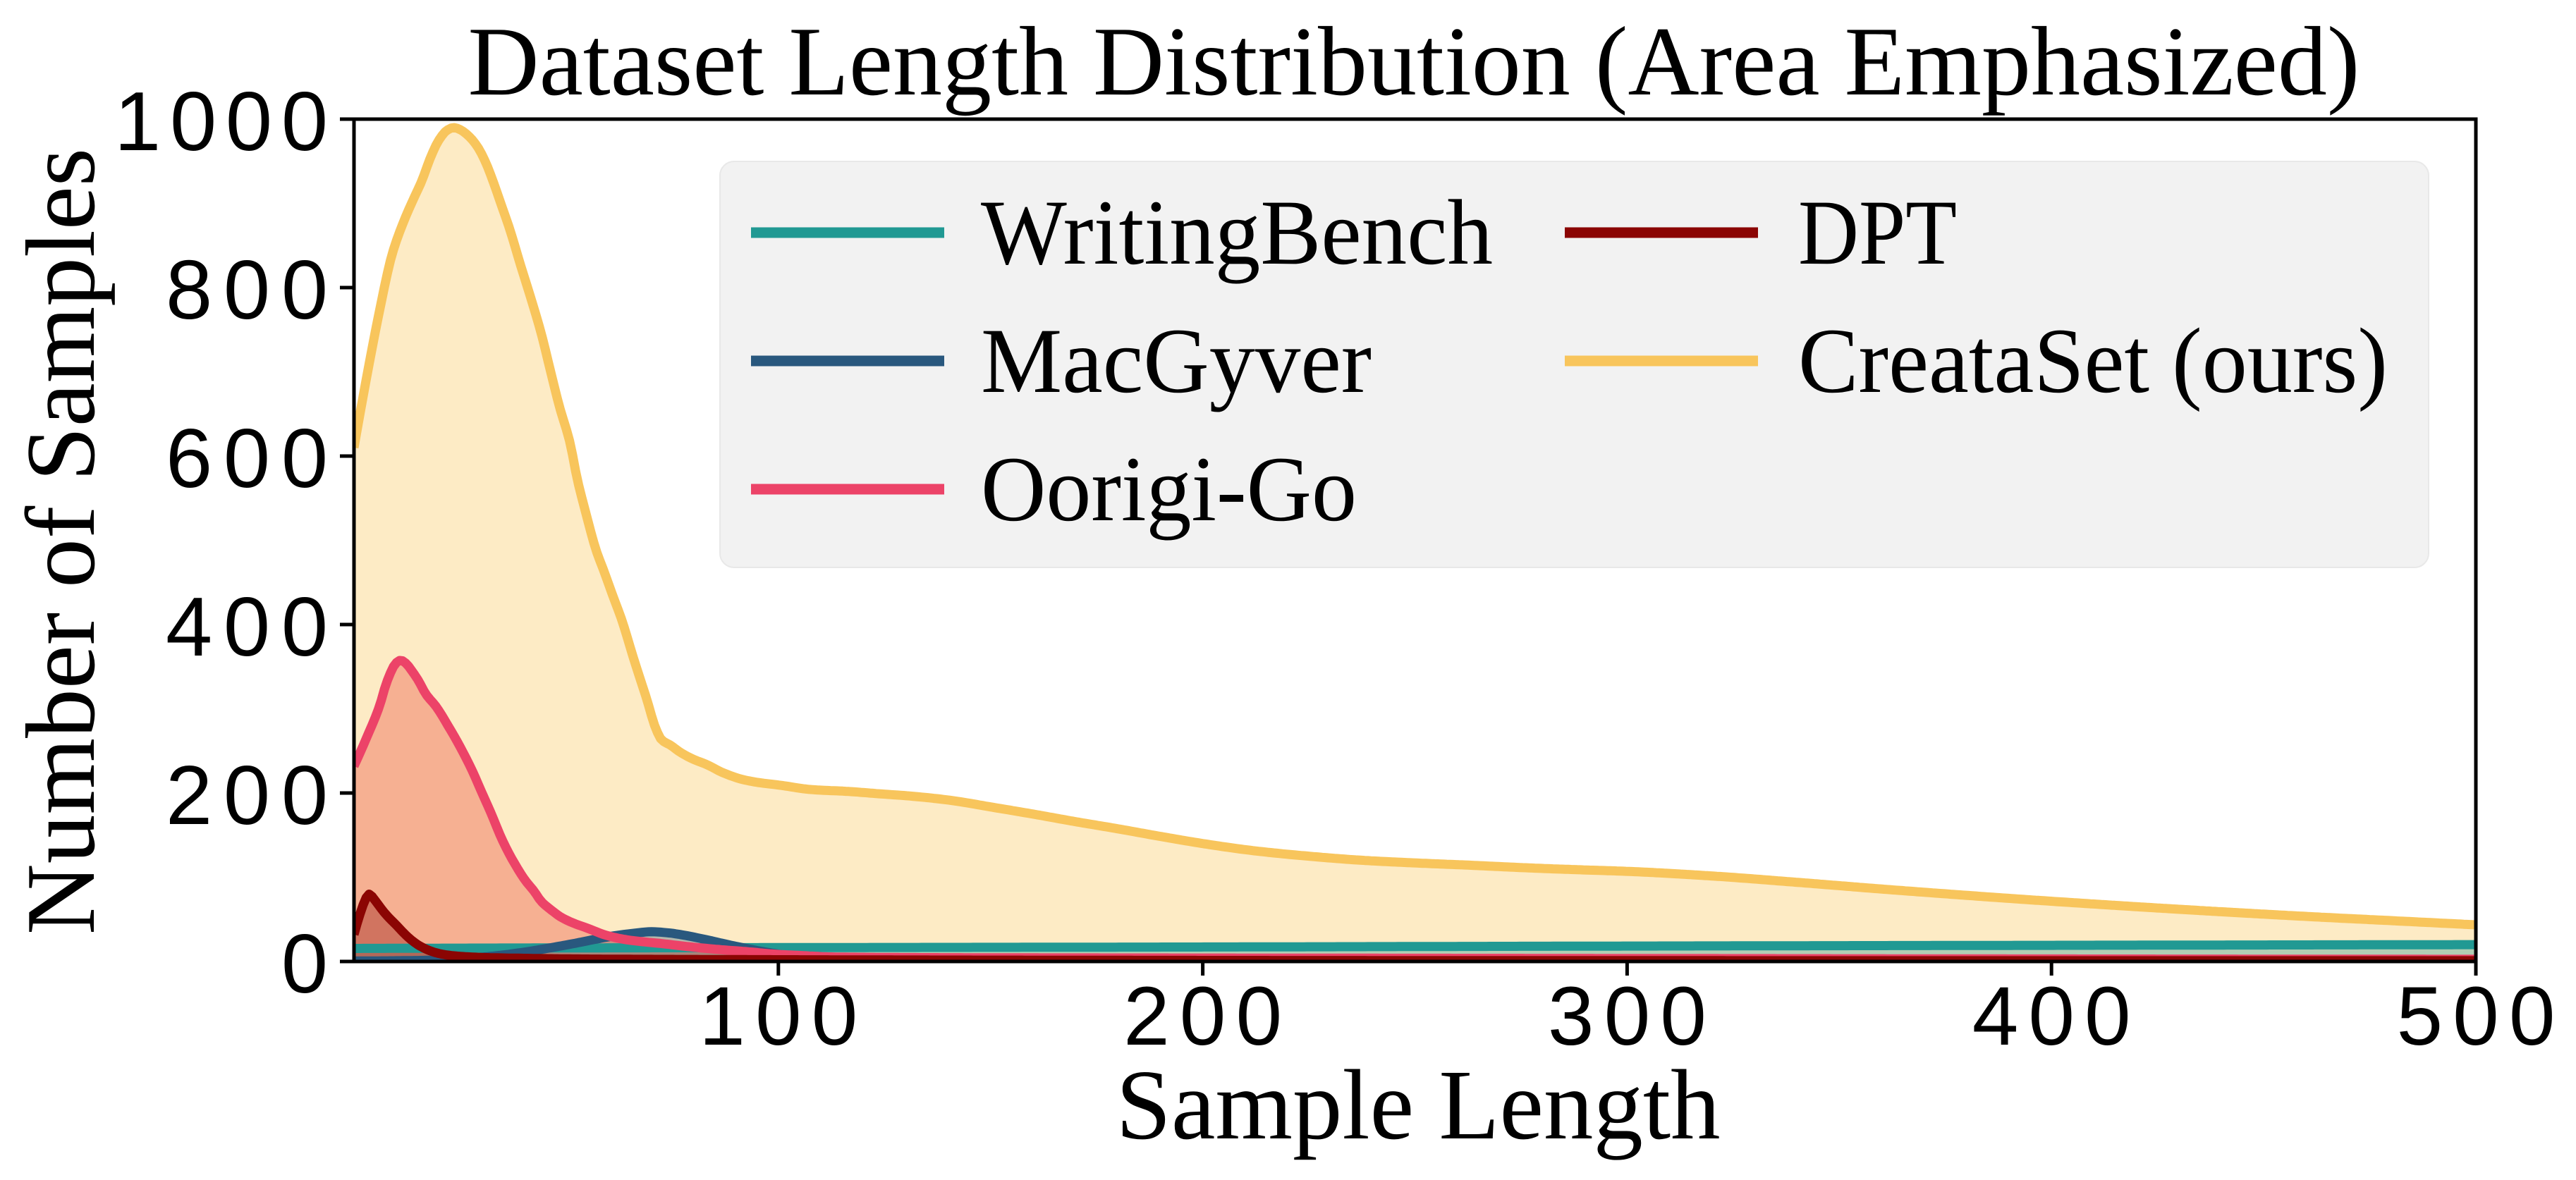 The height and width of the screenshot is (1180, 2576). What do you see at coordinates (2093, 360) in the screenshot?
I see `svg-text: CreataSet (ours)` at bounding box center [2093, 360].